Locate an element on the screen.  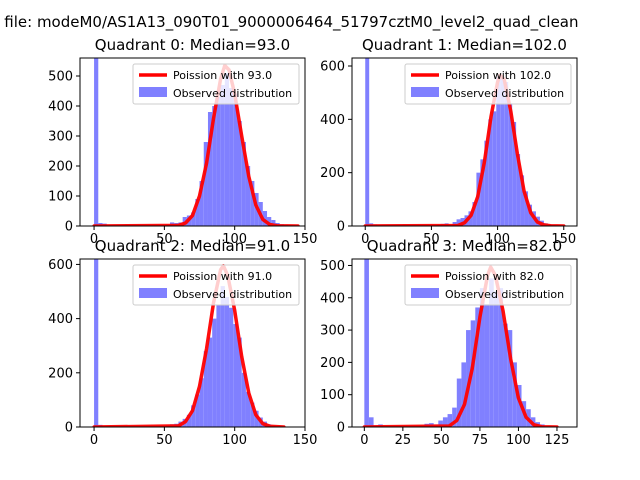
x-tick-label: 125 is located at coordinates (557, 440).